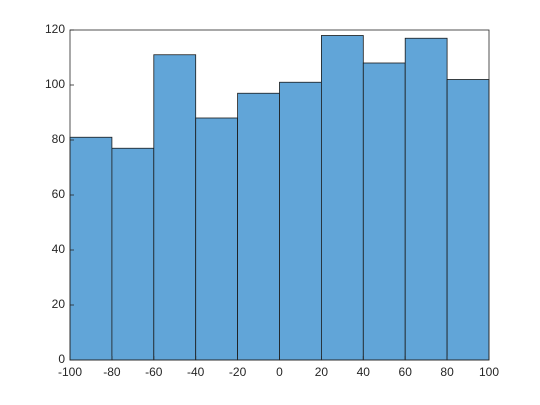 This screenshot has width=540, height=405. Describe the element at coordinates (322, 372) in the screenshot. I see `x-tick-label: 20` at that location.